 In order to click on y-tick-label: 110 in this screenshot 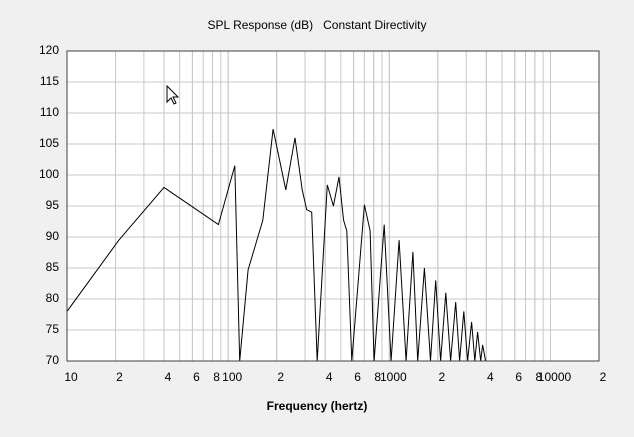, I will do `click(49, 112)`.